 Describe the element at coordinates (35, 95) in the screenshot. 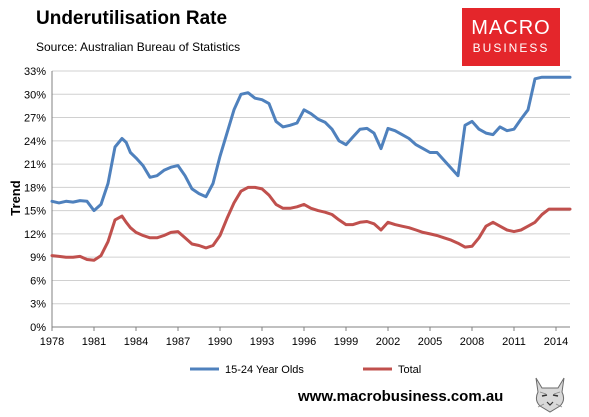

I see `y-tick-label: 30%` at that location.